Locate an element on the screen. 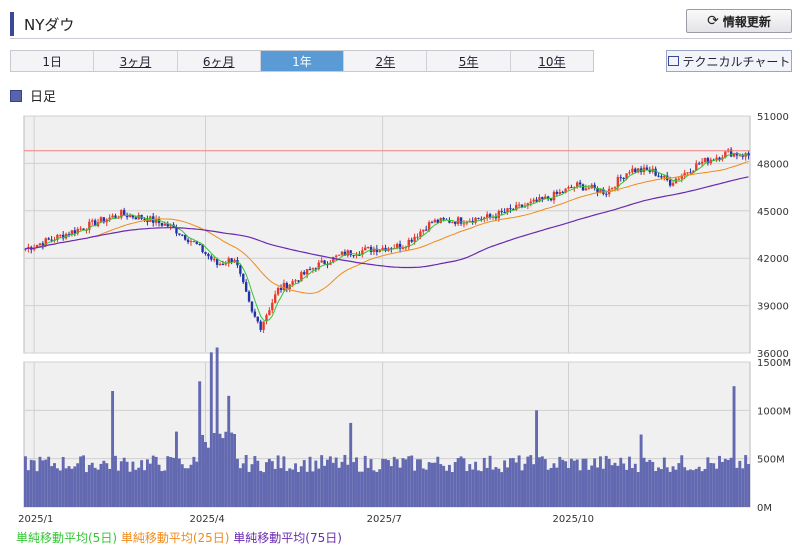 Image resolution: width=800 pixels, height=546 pixels. x-tick-label: 2025/7 is located at coordinates (384, 519).